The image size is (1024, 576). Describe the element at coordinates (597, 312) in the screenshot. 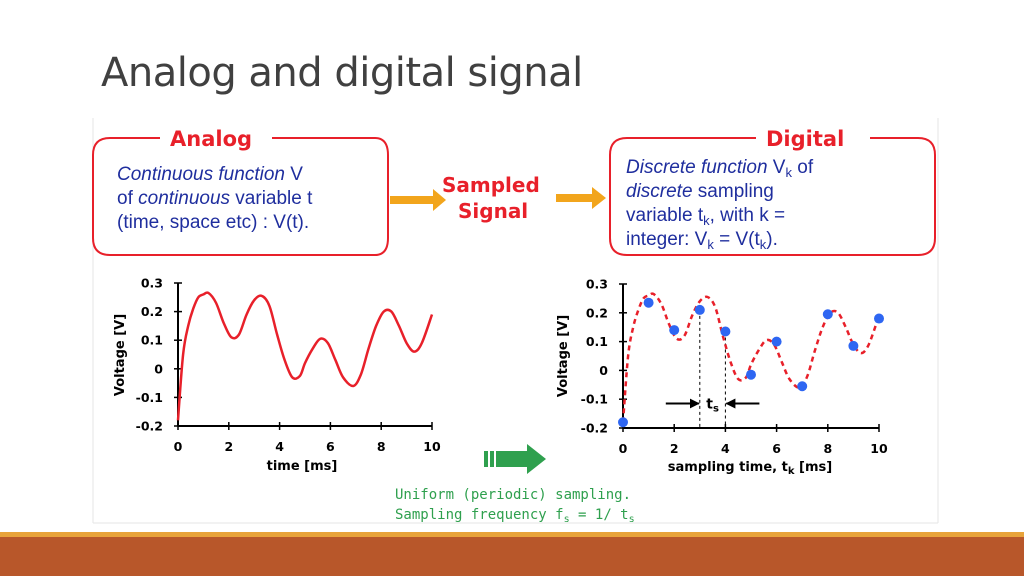

I see `digital-y-tick-label: 0.2` at that location.